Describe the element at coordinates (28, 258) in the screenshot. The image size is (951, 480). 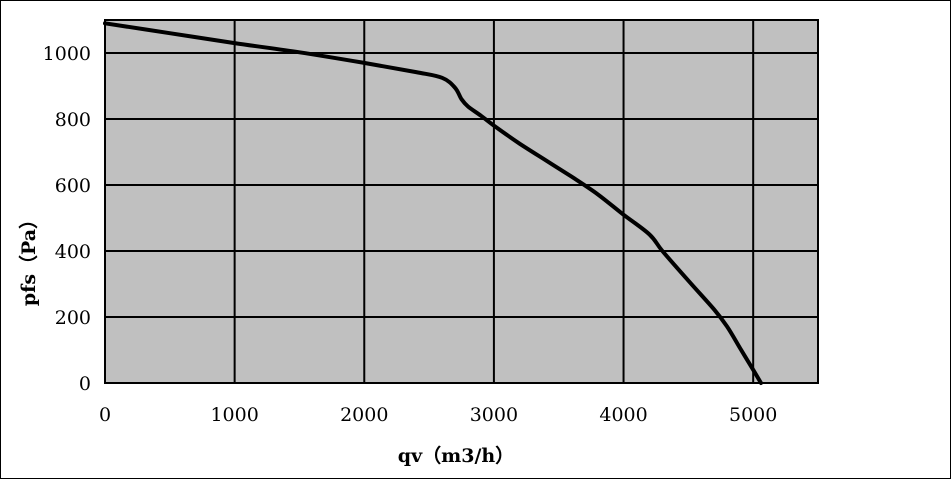
I see `y-axis-label: pfs（Pa）` at that location.